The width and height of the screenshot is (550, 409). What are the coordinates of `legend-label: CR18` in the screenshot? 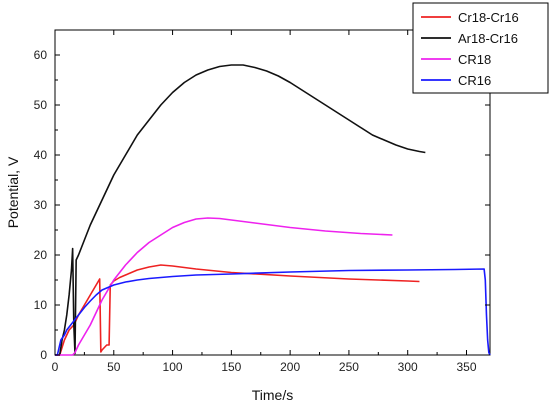 It's located at (474, 59).